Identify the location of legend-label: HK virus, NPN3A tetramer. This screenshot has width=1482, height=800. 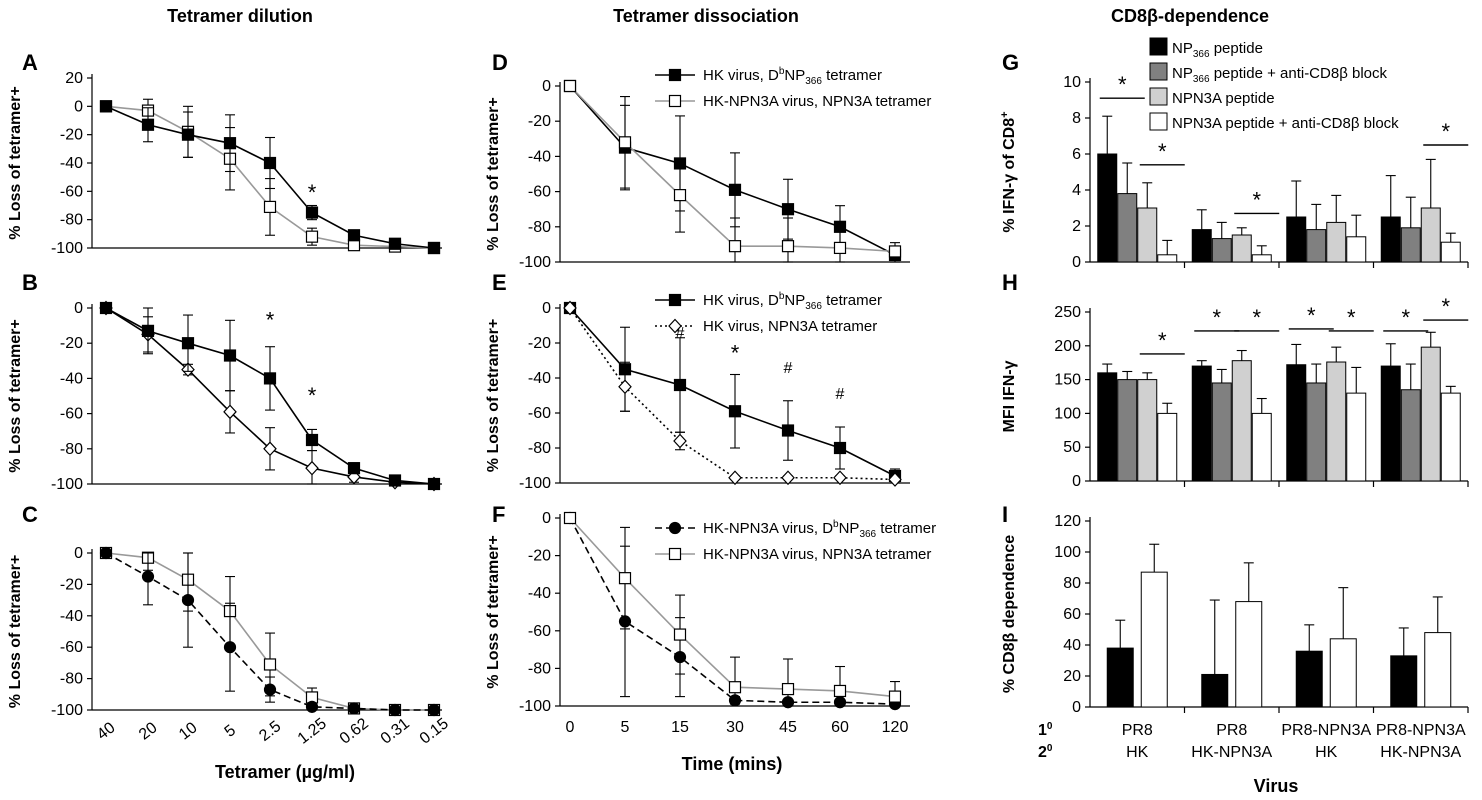
(790, 326).